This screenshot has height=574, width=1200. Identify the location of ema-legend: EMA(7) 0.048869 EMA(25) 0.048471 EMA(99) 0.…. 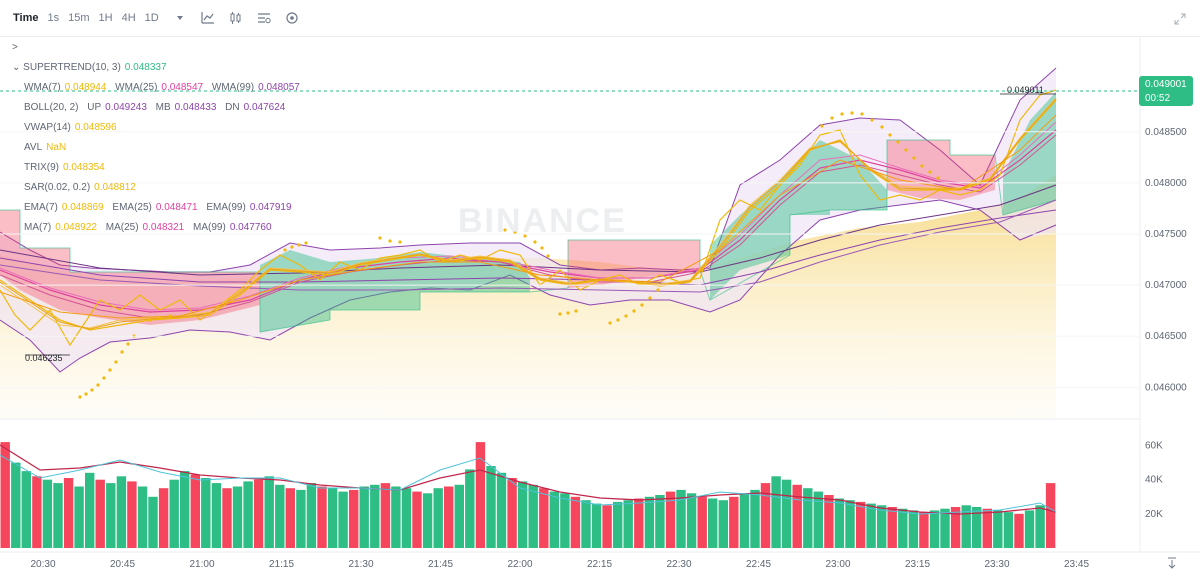
(158, 207).